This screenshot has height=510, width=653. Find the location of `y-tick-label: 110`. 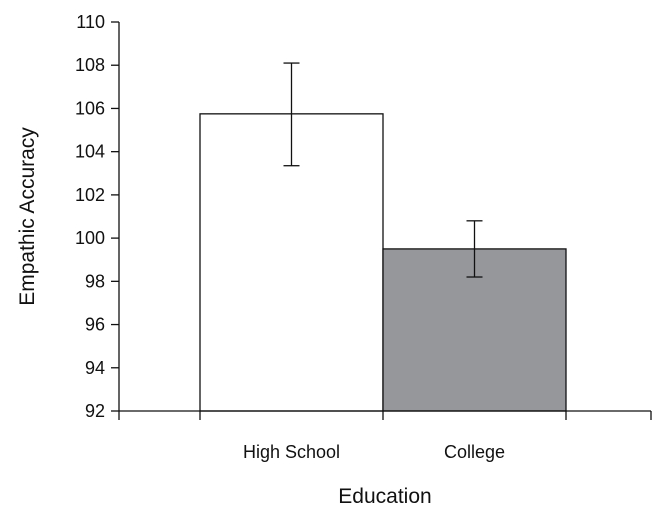

y-tick-label: 110 is located at coordinates (90, 22).